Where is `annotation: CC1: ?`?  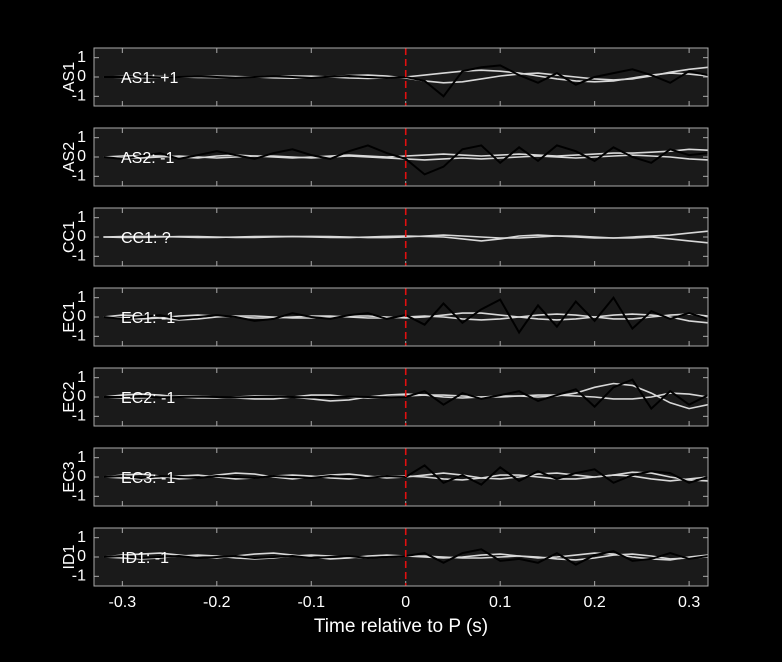 annotation: CC1: ? is located at coordinates (146, 238).